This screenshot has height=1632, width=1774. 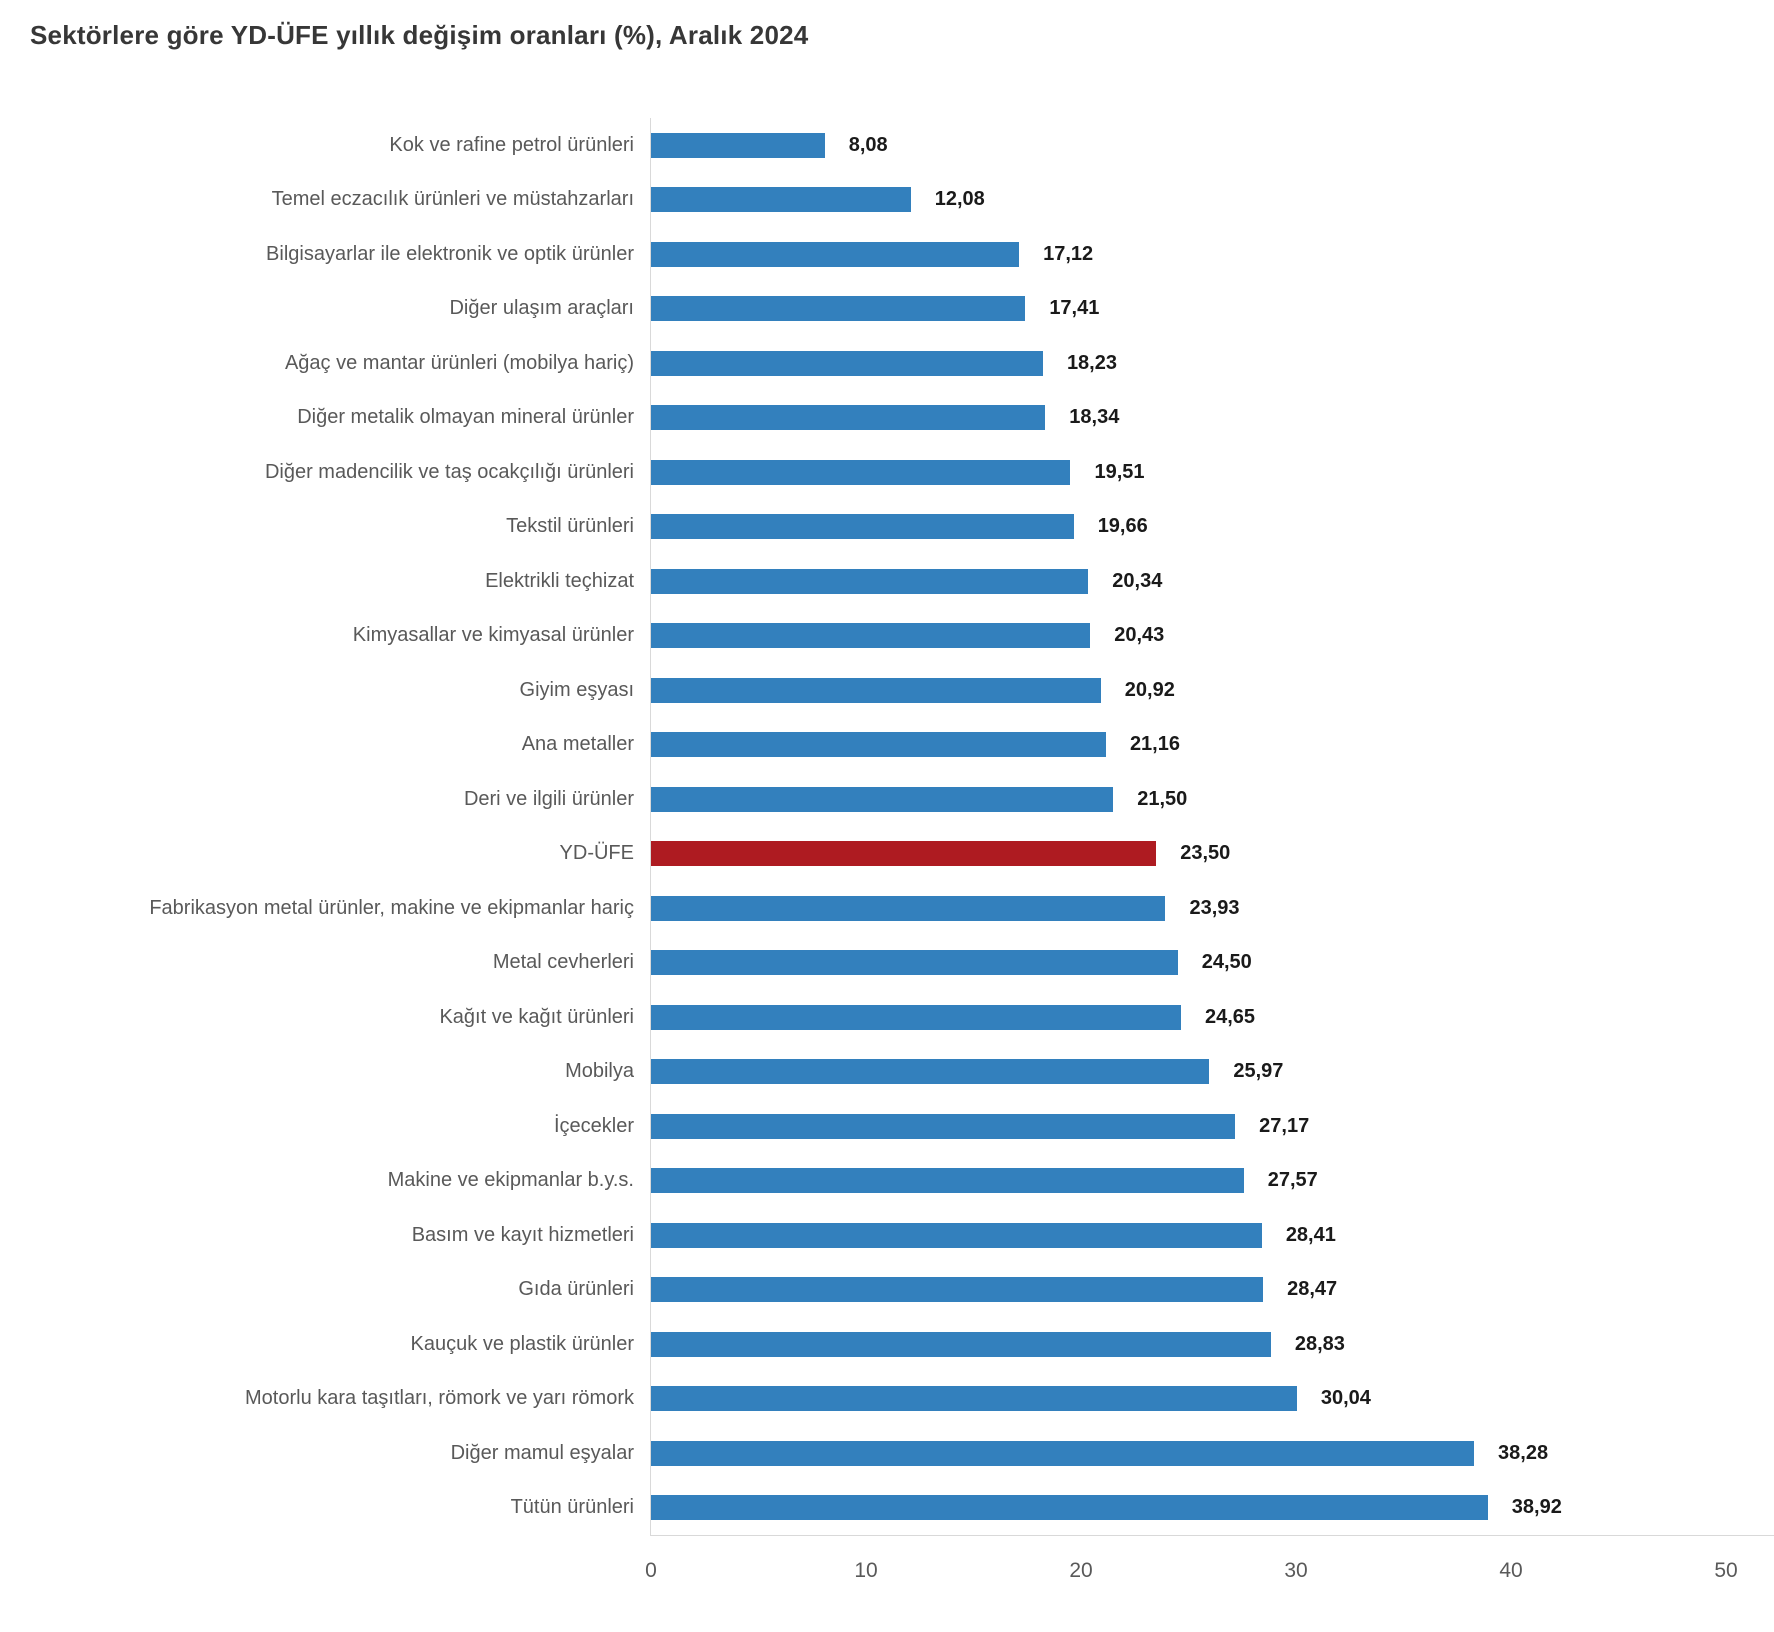 I want to click on value-label: 20,92, so click(x=1149, y=689).